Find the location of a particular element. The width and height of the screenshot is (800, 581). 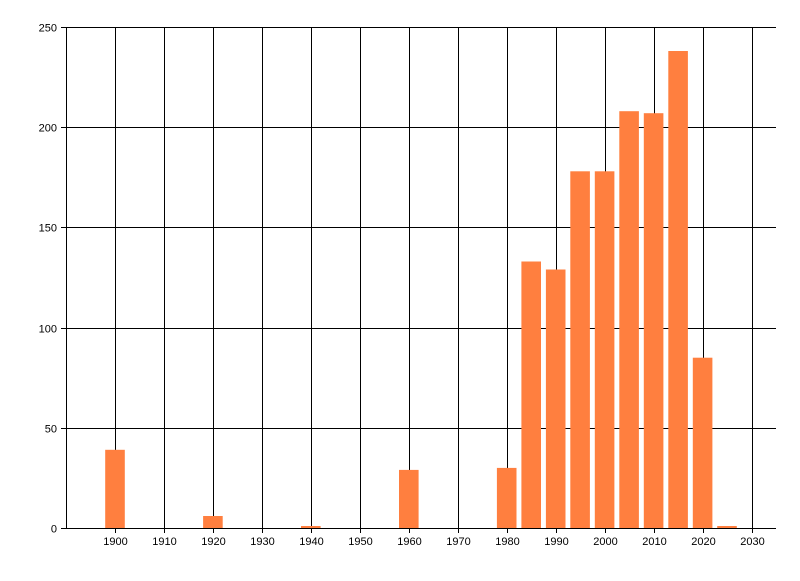

y-tick-label: 100 is located at coordinates (48, 330).